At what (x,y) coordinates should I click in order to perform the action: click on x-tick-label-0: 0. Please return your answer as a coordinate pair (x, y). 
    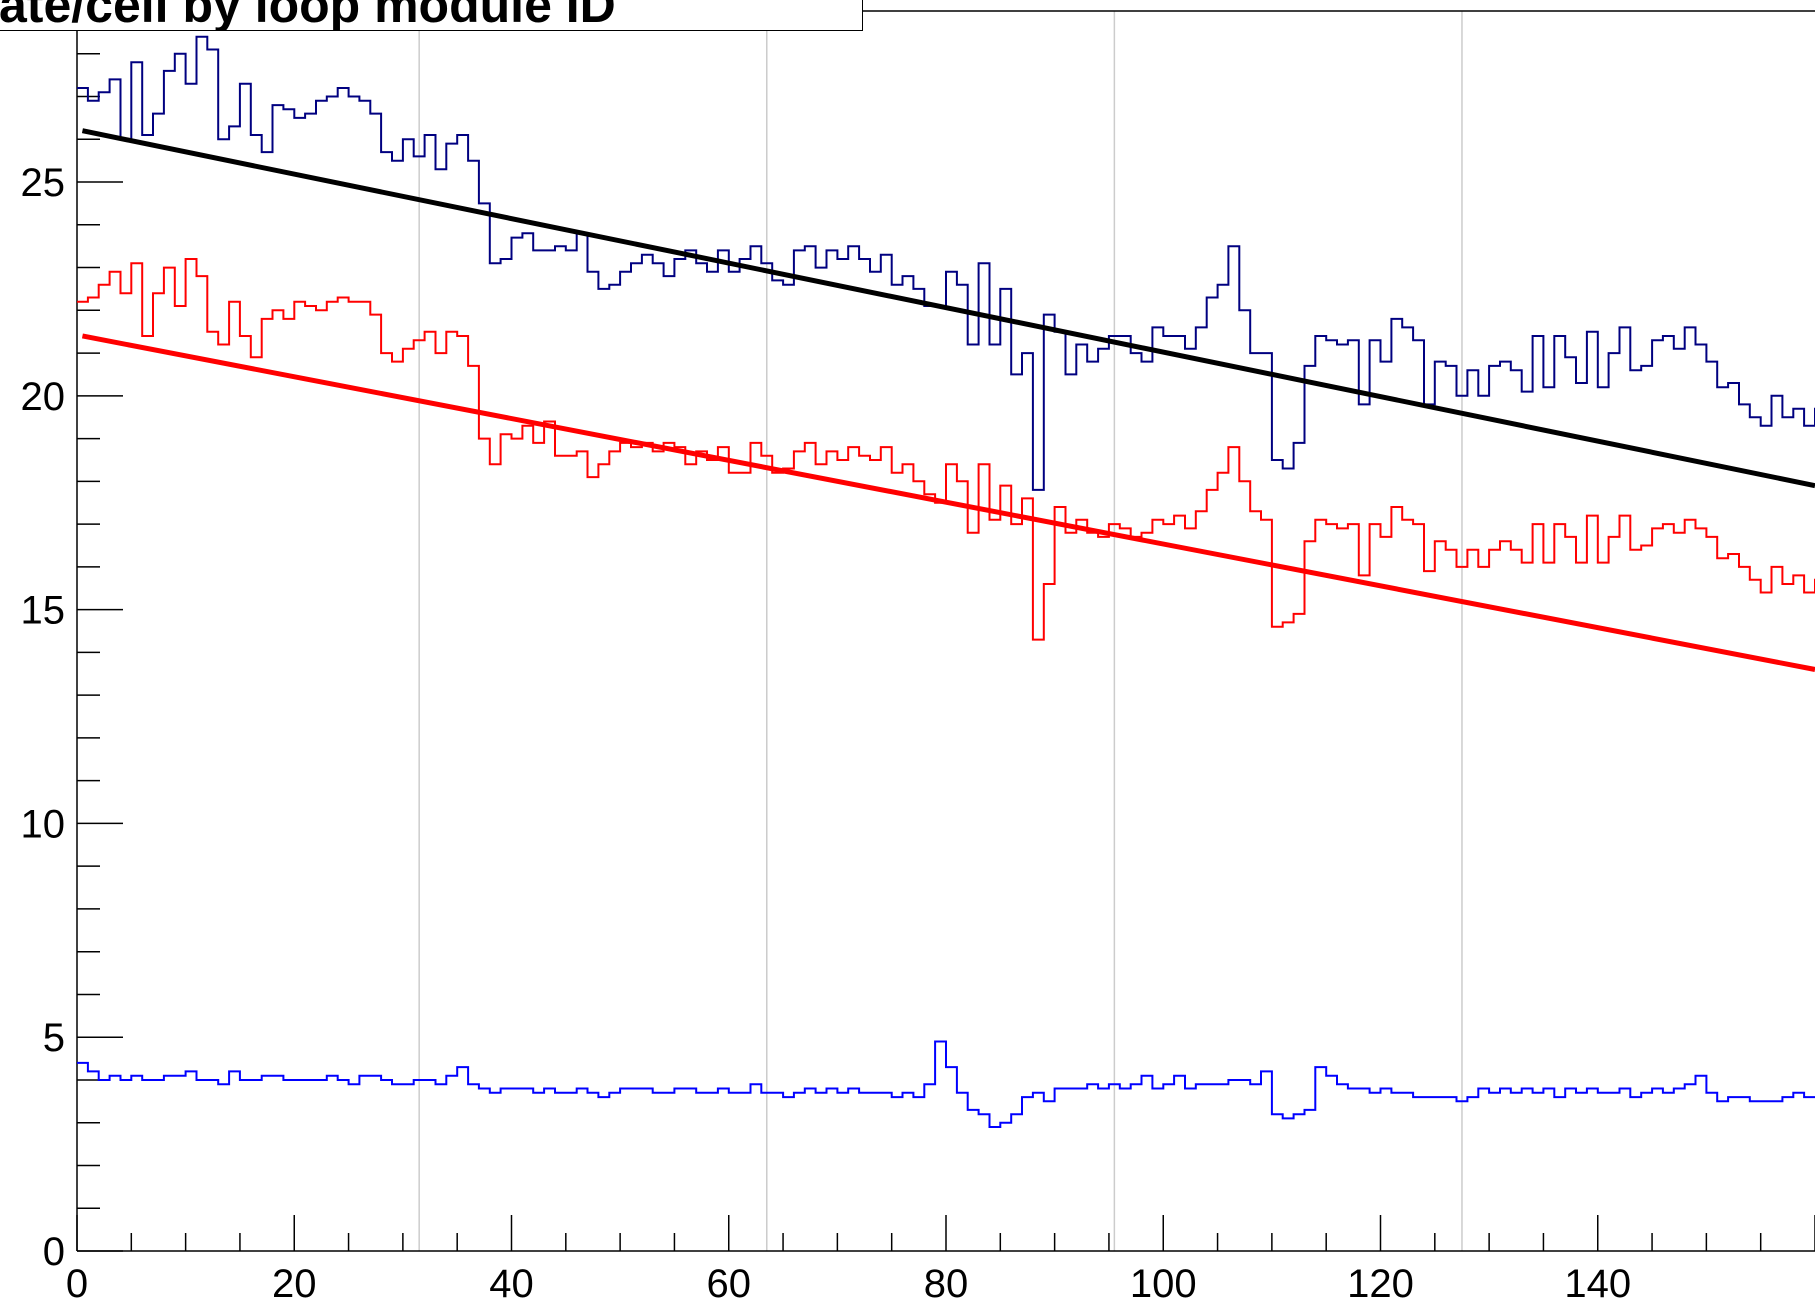
    Looking at the image, I should click on (77, 1282).